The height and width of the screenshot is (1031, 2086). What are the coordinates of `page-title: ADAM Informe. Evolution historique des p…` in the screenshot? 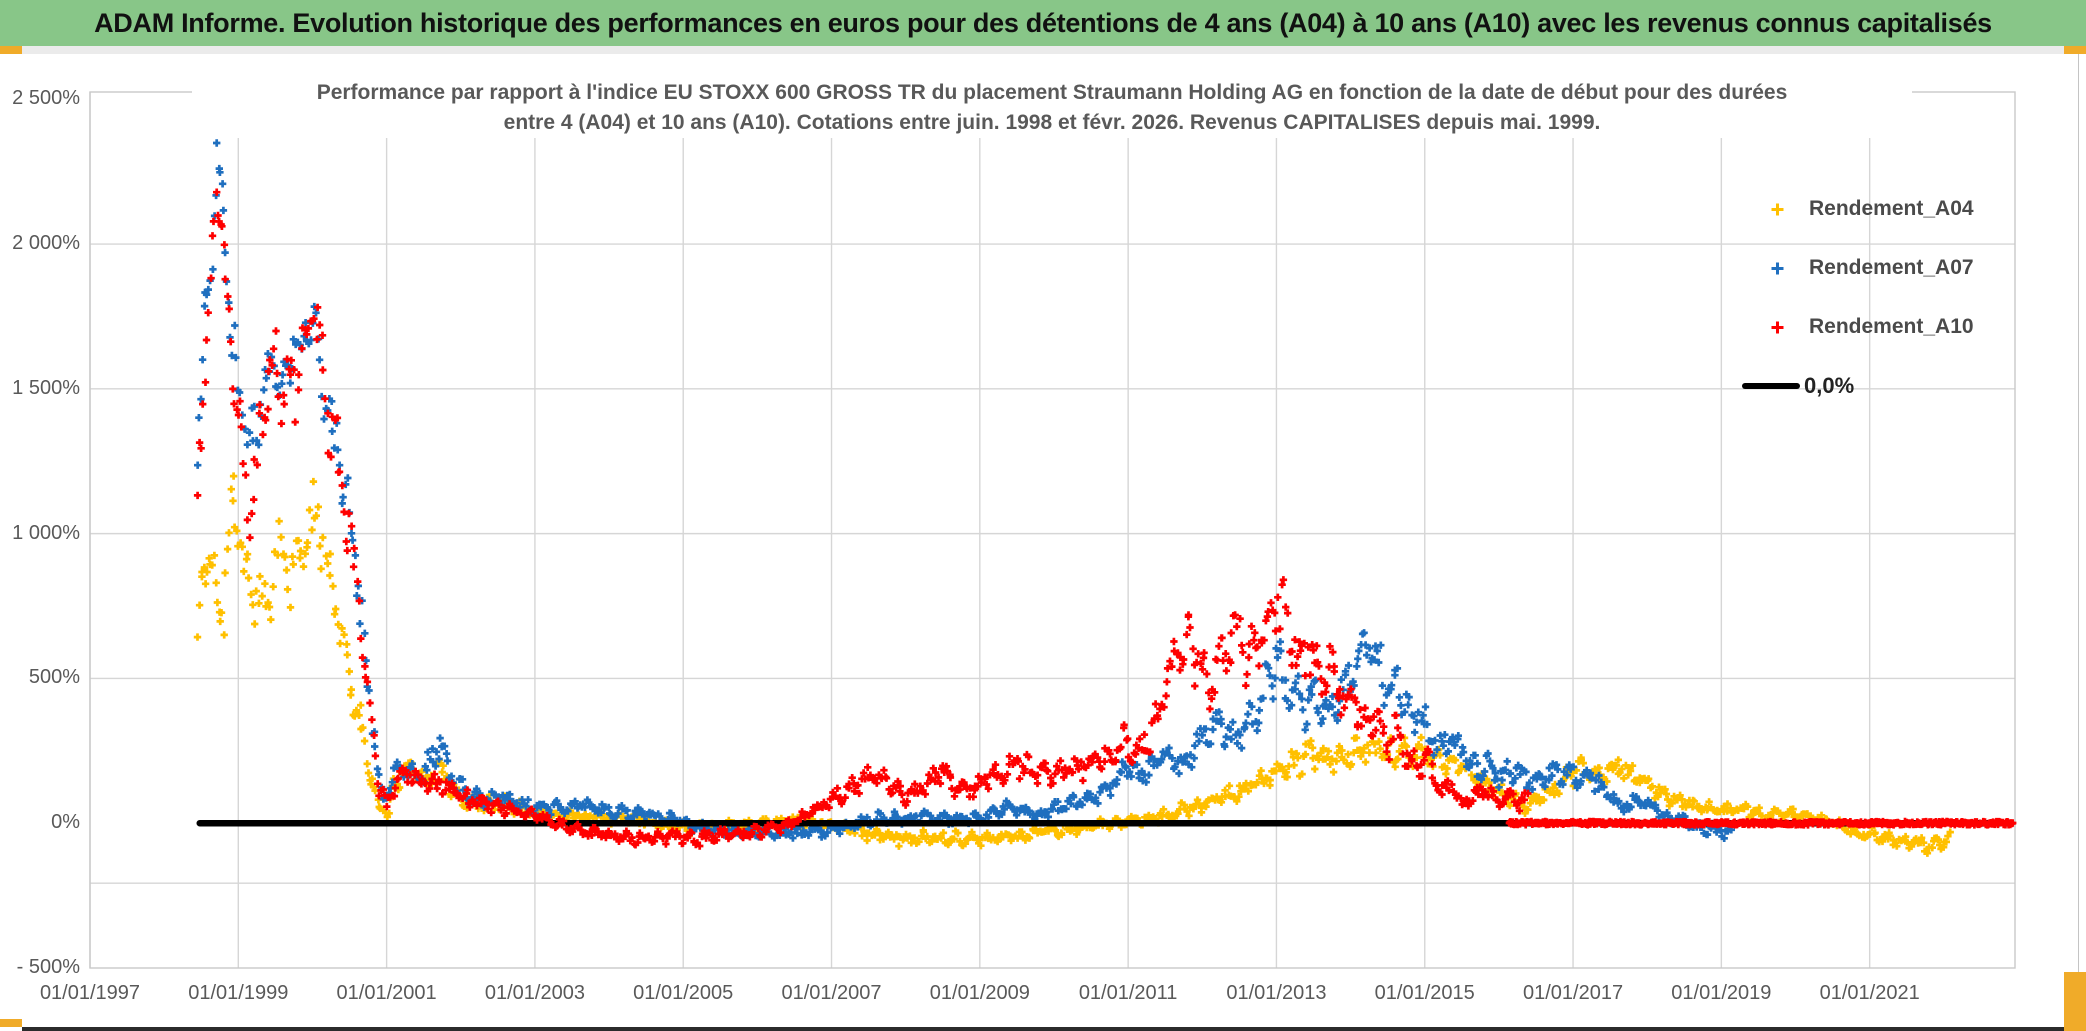 It's located at (1043, 22).